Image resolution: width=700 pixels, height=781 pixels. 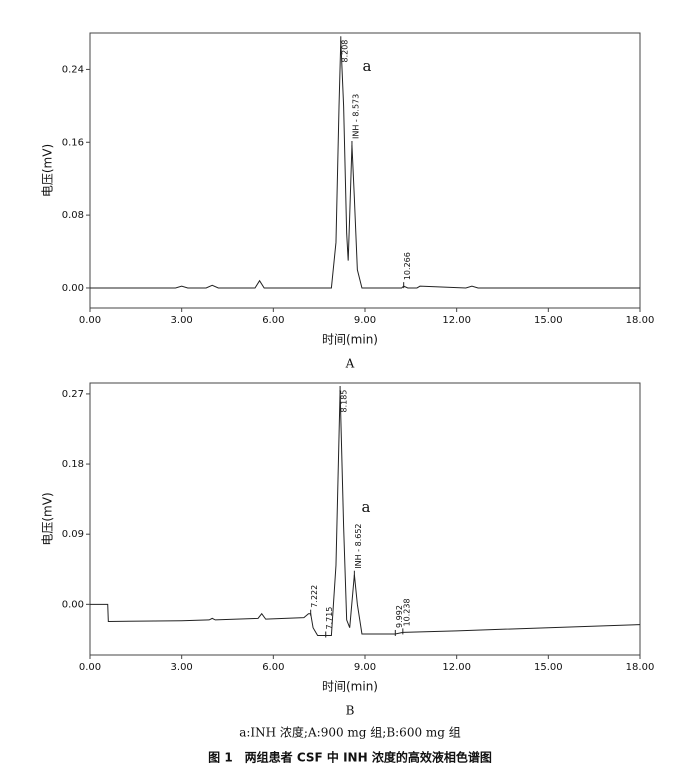 What do you see at coordinates (358, 545) in the screenshot?
I see `peak-label: INH - 8.652` at bounding box center [358, 545].